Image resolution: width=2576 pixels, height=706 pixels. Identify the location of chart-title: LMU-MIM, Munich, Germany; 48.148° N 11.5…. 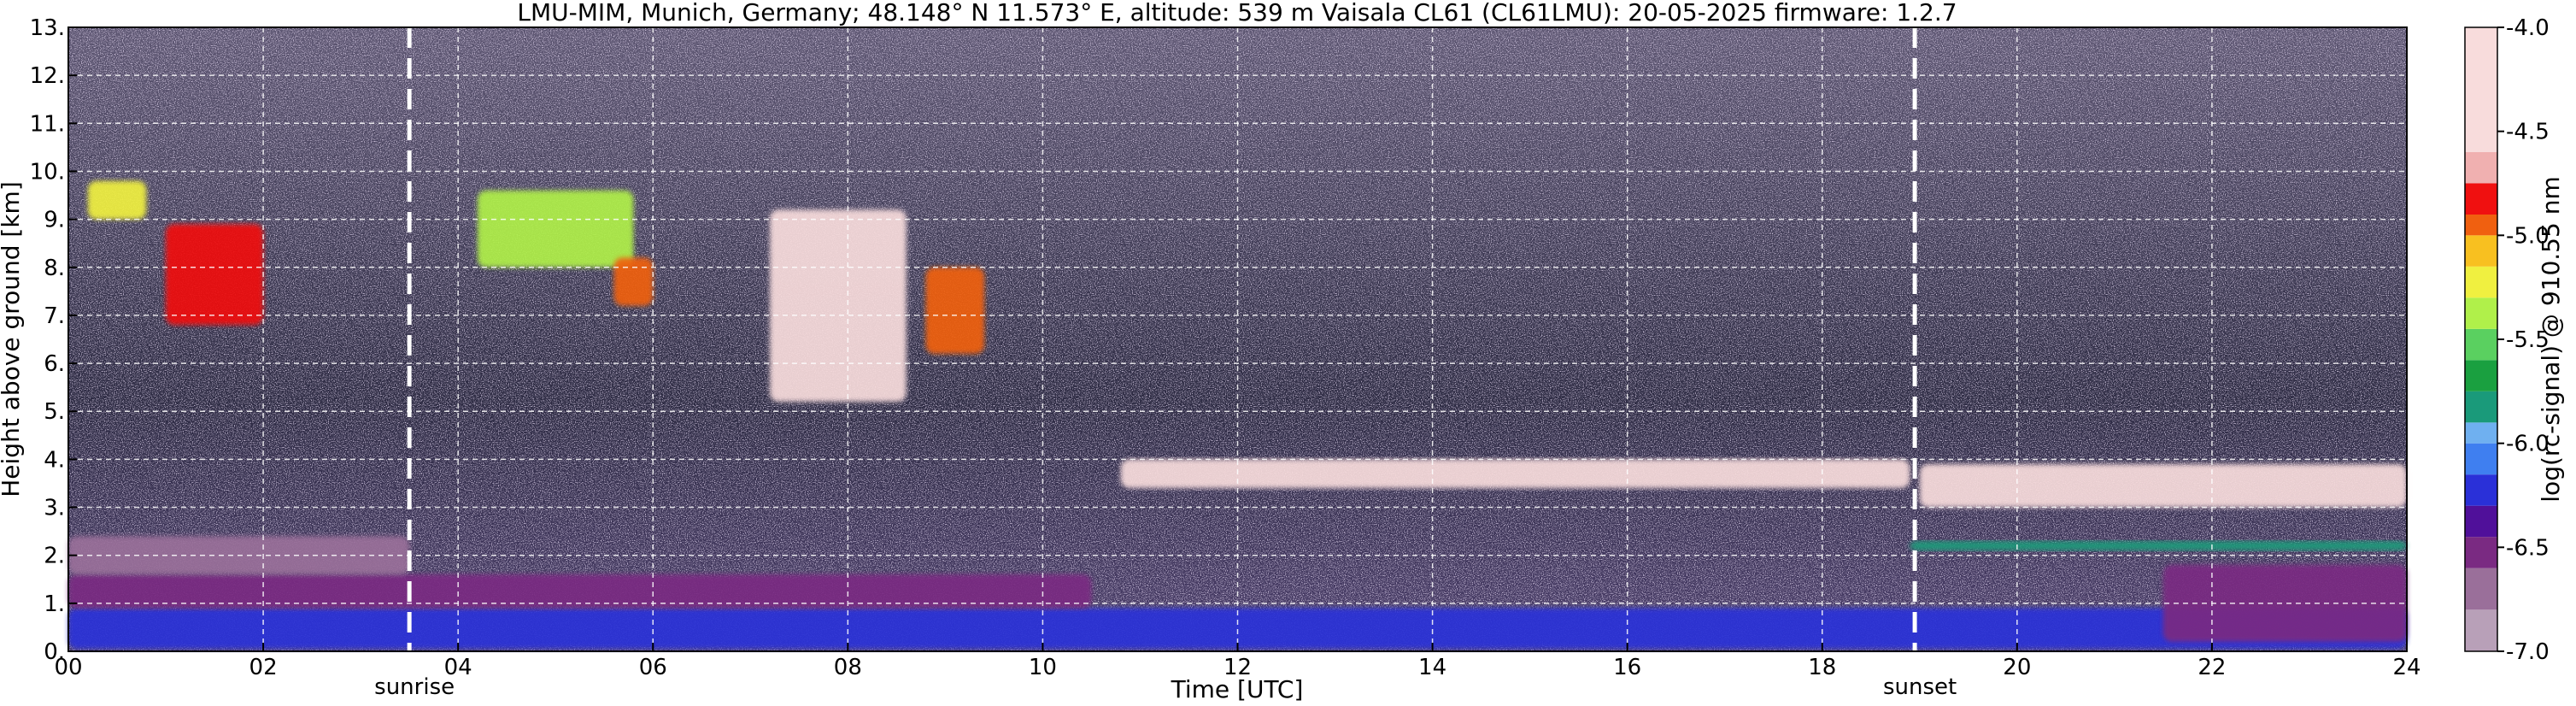
(1237, 13).